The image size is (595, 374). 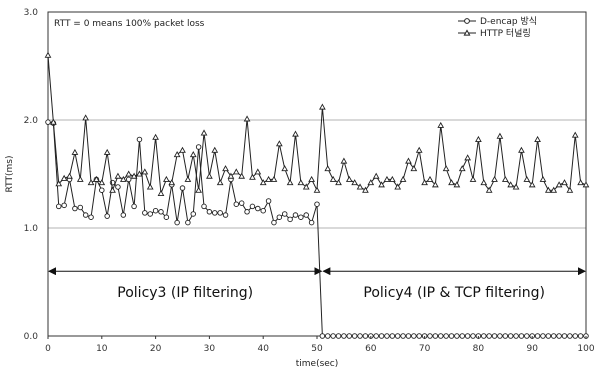 What do you see at coordinates (263, 349) in the screenshot?
I see `x-tick-label: 40` at bounding box center [263, 349].